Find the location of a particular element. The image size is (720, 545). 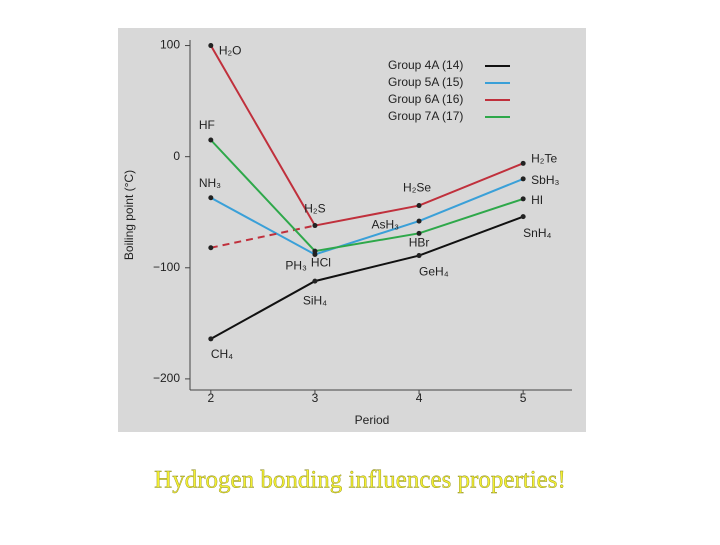

point-label: H₂Se is located at coordinates (417, 188).